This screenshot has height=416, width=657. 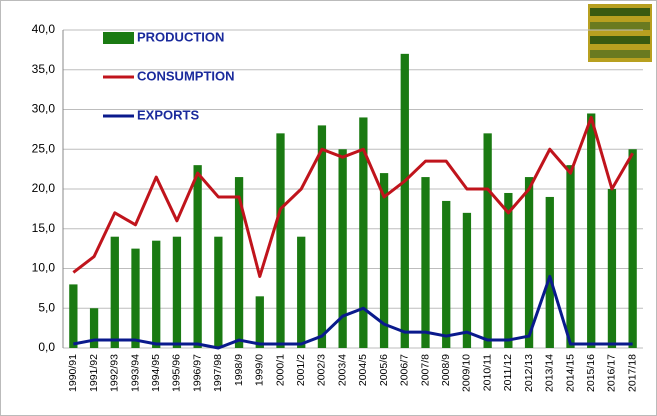 What do you see at coordinates (301, 370) in the screenshot?
I see `x-tick-label: 2001/2` at bounding box center [301, 370].